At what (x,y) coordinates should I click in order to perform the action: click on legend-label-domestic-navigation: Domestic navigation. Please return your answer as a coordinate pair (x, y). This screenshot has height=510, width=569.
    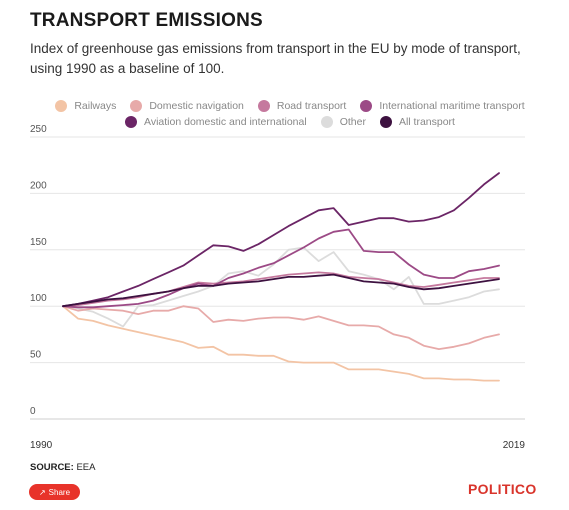
    Looking at the image, I should click on (196, 106).